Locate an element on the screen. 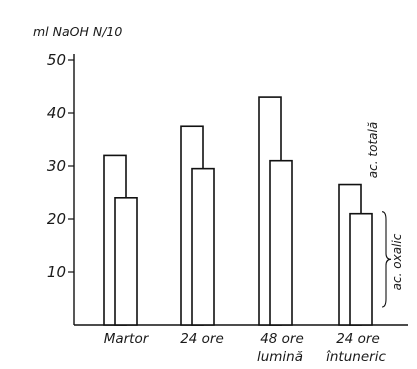  y-tick-label: 40 is located at coordinates (56, 113).